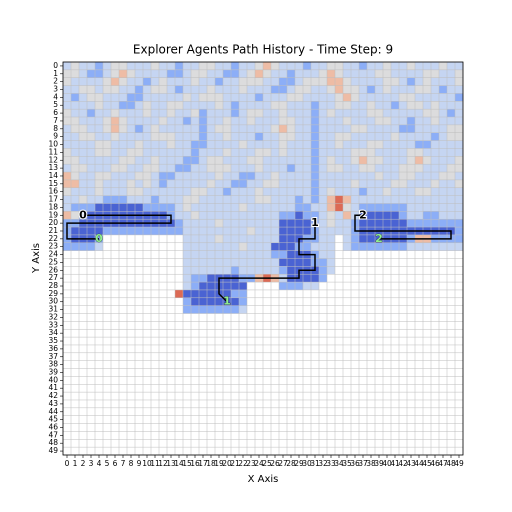 This screenshot has width=512, height=512. I want to click on x-tick-label: 41, so click(395, 463).